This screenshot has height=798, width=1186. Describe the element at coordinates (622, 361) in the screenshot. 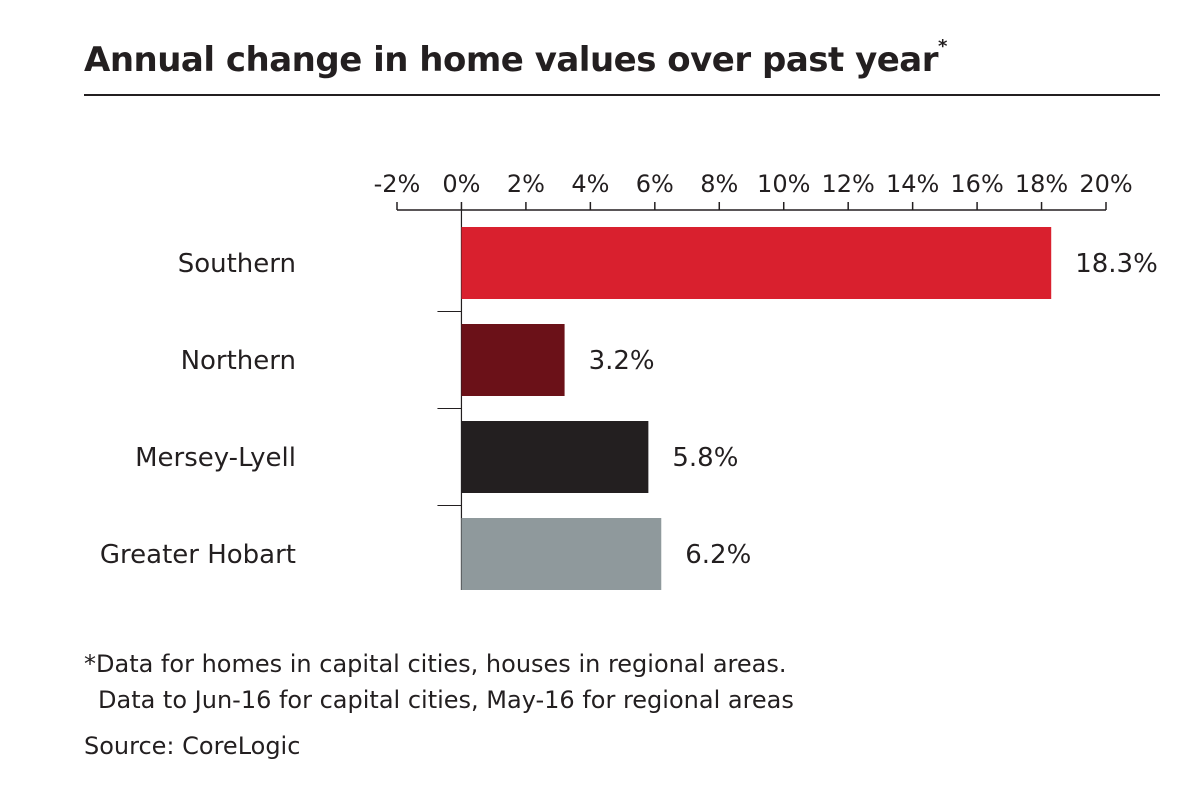

I see `value-label: 3.2%` at that location.